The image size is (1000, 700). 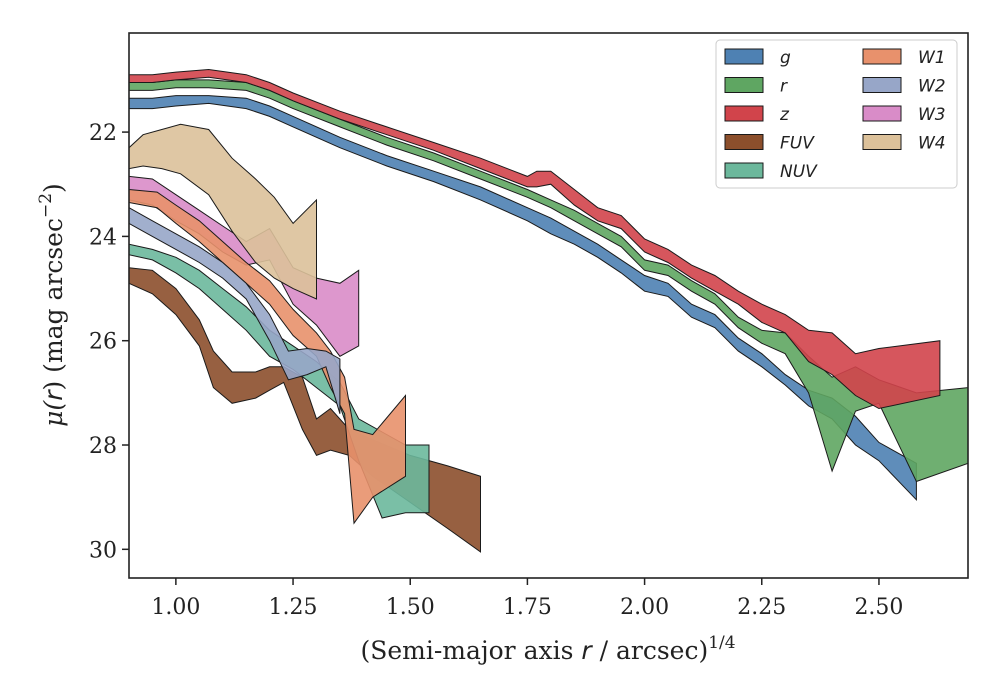 I want to click on band-w4, so click(x=223, y=211).